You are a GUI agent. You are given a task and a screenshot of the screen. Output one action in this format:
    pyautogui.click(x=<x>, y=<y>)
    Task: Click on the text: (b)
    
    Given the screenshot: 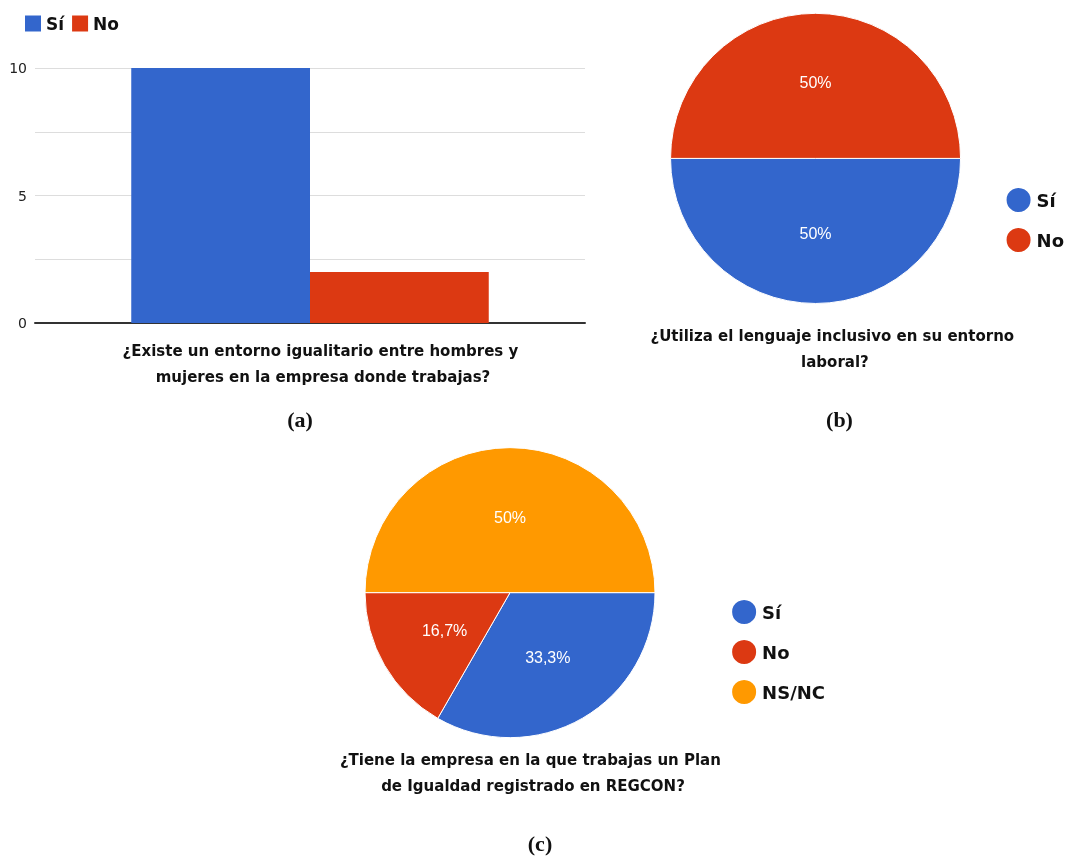 What is the action you would take?
    pyautogui.click(x=839, y=419)
    